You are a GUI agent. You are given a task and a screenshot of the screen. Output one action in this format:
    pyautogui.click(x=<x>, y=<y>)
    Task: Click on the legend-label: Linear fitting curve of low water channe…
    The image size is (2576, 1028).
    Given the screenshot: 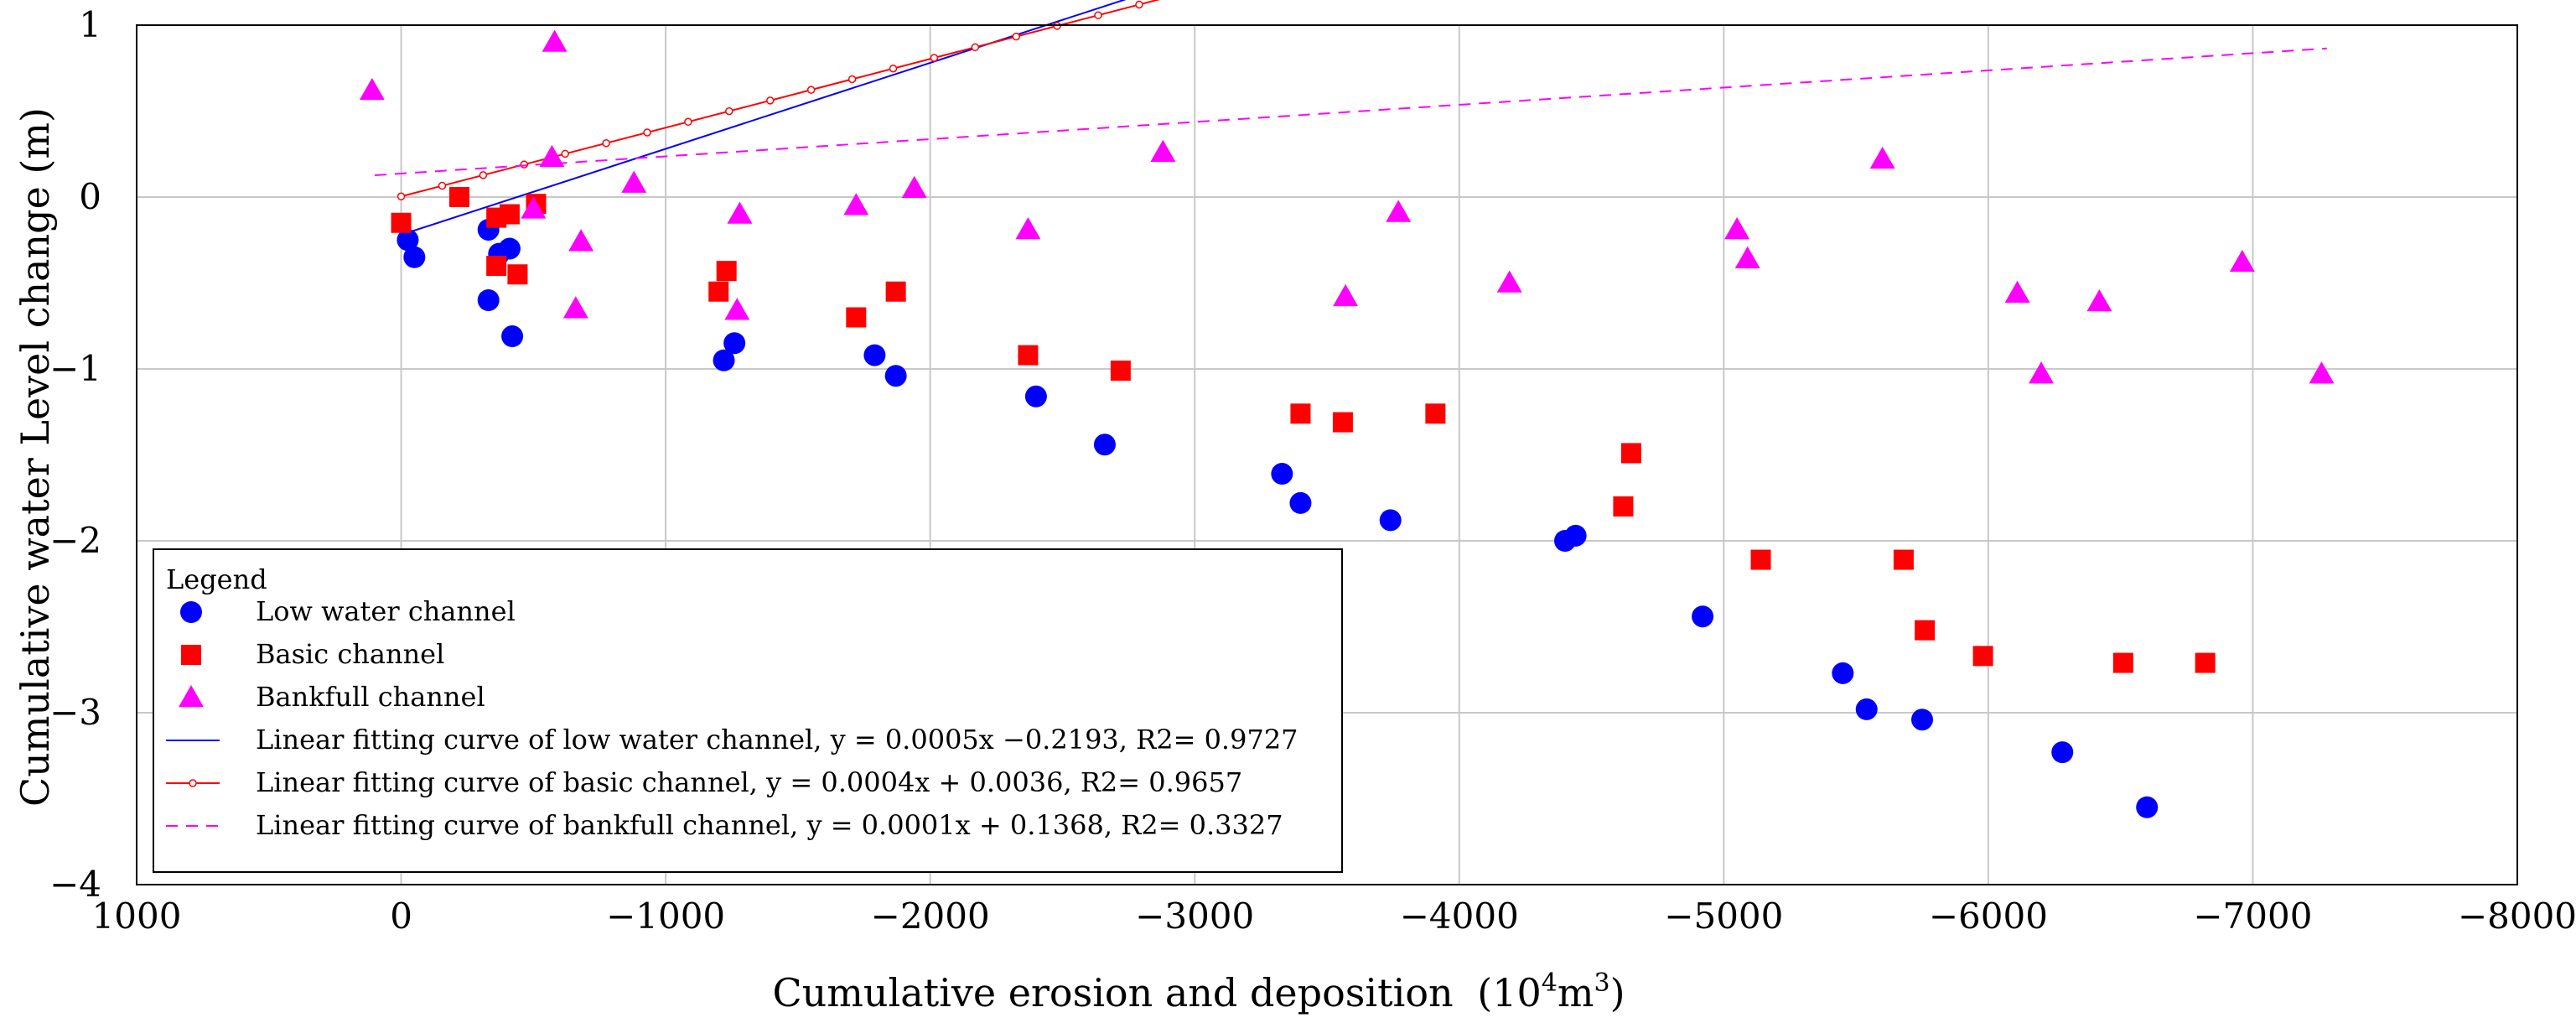 What is the action you would take?
    pyautogui.click(x=777, y=739)
    